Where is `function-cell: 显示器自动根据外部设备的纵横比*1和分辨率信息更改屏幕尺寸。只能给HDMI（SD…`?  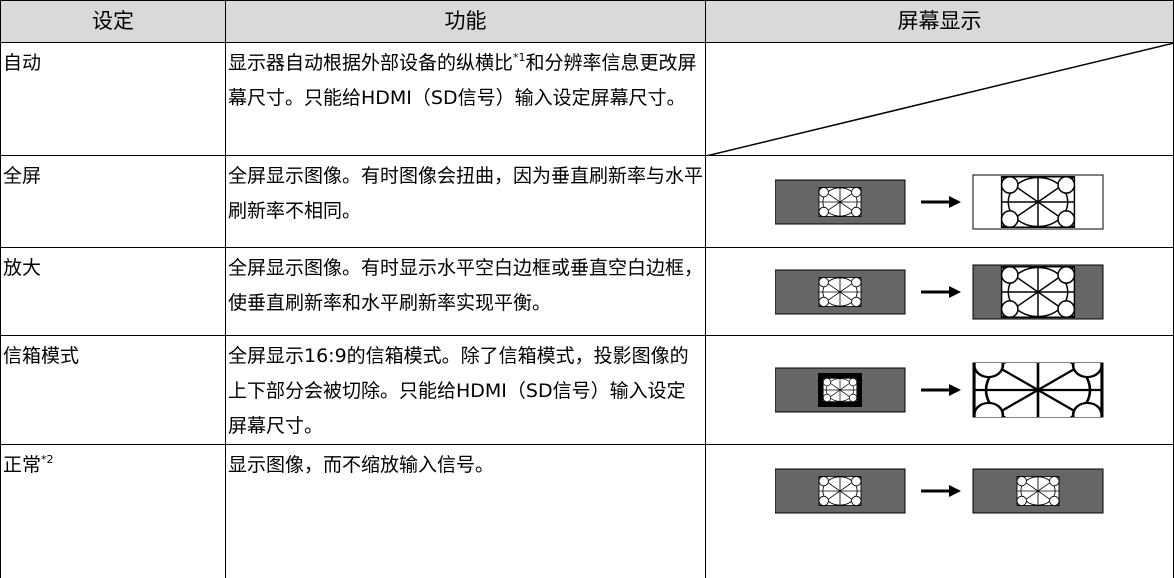
function-cell: 显示器自动根据外部设备的纵横比*1和分辨率信息更改屏幕尺寸。只能给HDMI（SD… is located at coordinates (465, 99).